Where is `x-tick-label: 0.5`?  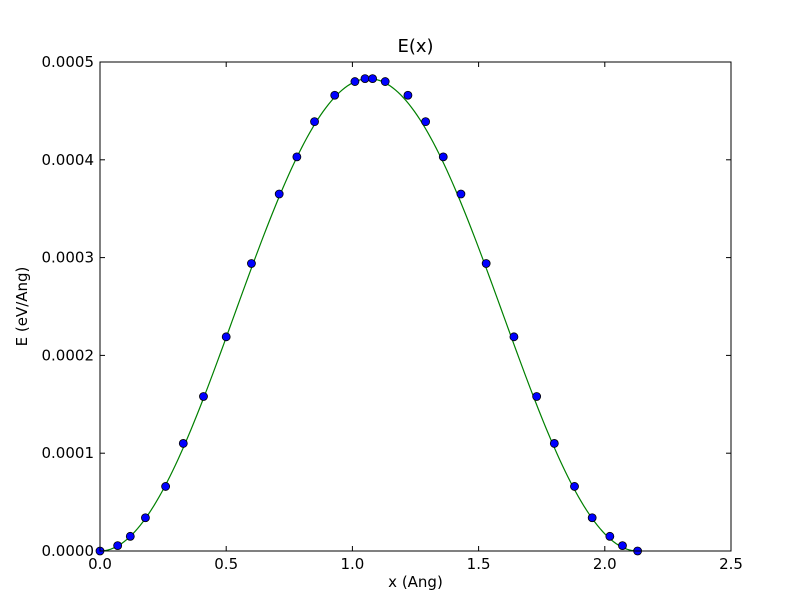 x-tick-label: 0.5 is located at coordinates (226, 564).